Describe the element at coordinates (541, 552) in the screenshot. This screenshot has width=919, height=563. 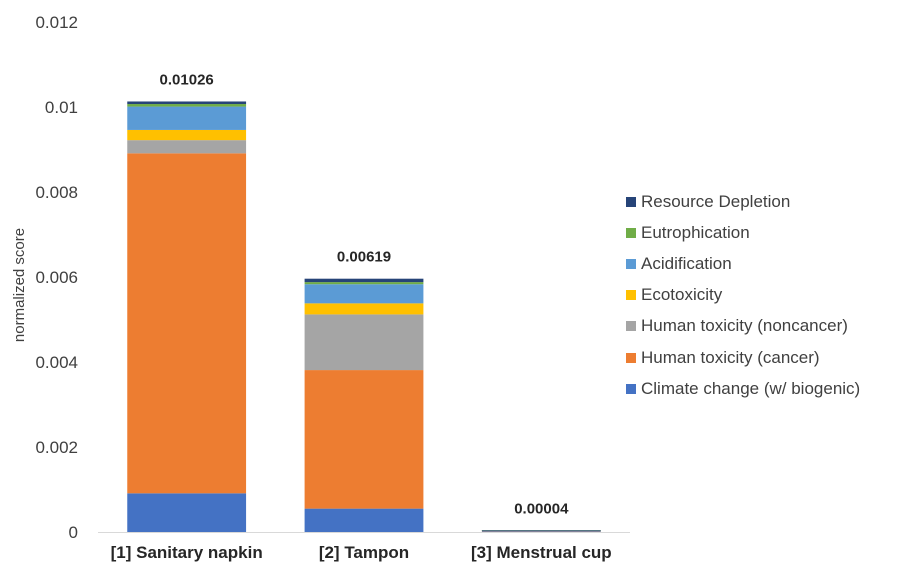
I see `x-category-label: [3] Menstrual cup` at that location.